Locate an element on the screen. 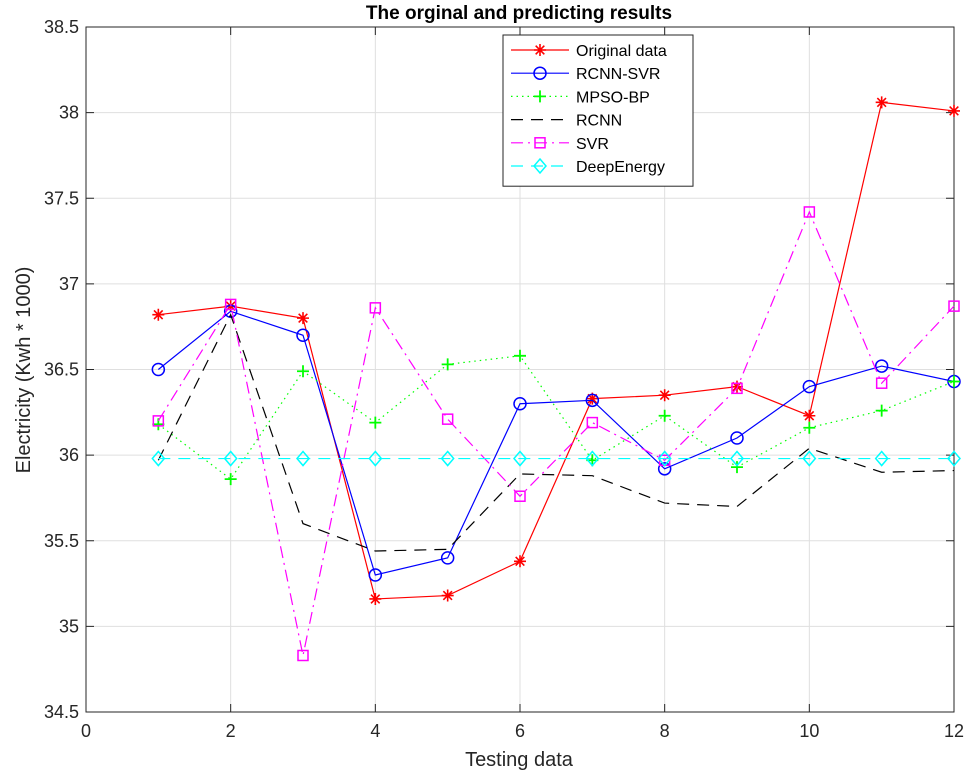 The image size is (972, 781). legend-item-rcnn-svr: RCNN-SVR is located at coordinates (585, 74).